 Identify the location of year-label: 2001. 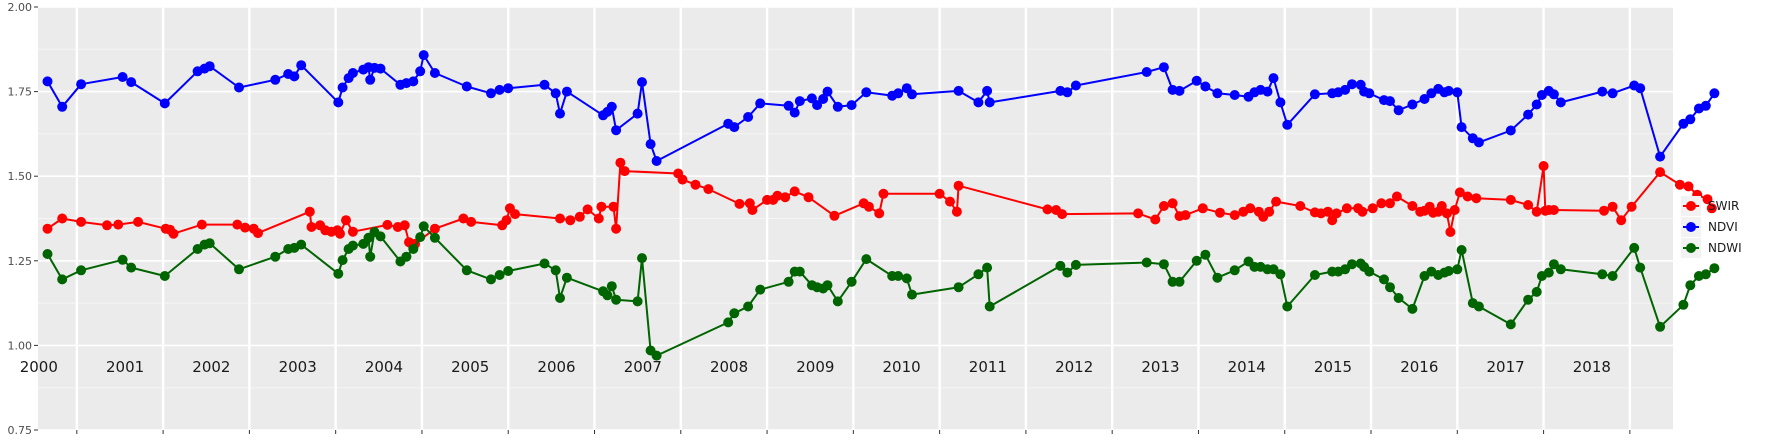
(125, 367).